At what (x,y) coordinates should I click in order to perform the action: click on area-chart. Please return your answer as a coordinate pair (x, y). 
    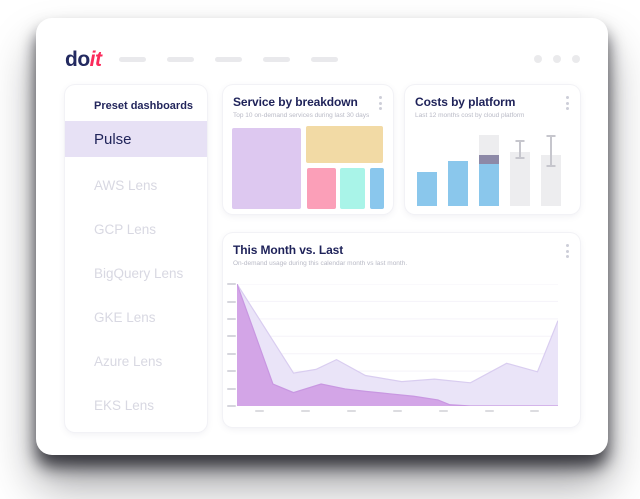
    Looking at the image, I should click on (392, 345).